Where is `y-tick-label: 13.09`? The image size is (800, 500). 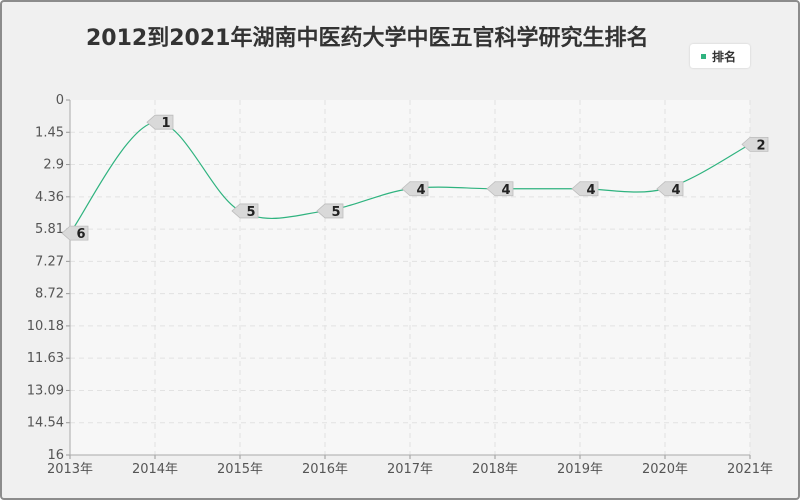
y-tick-label: 13.09 is located at coordinates (45, 390).